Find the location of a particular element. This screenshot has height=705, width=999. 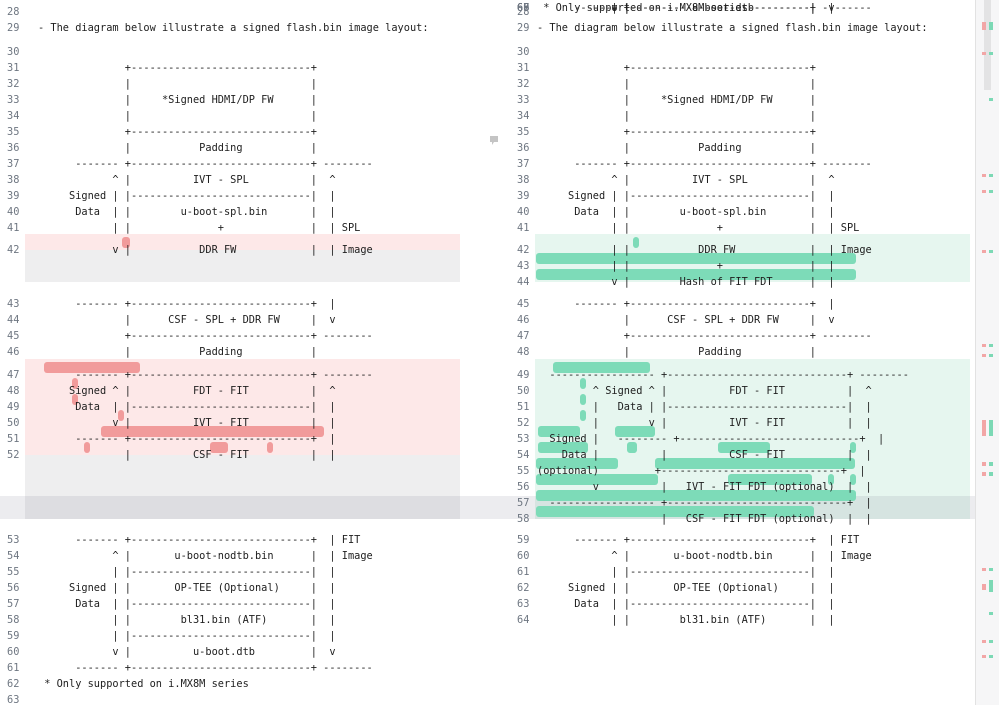

code-line: 66 v | u-boot.dtb | v is located at coordinates (742, 8).